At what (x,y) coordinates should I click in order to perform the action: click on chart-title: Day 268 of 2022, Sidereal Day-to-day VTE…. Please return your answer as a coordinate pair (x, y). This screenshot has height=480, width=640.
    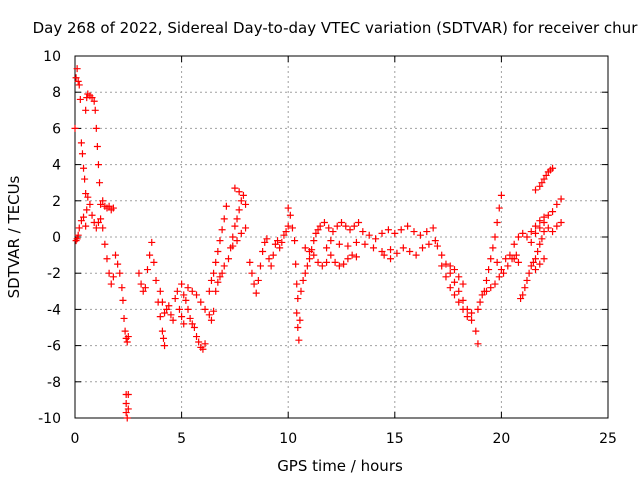
    Looking at the image, I should click on (336, 28).